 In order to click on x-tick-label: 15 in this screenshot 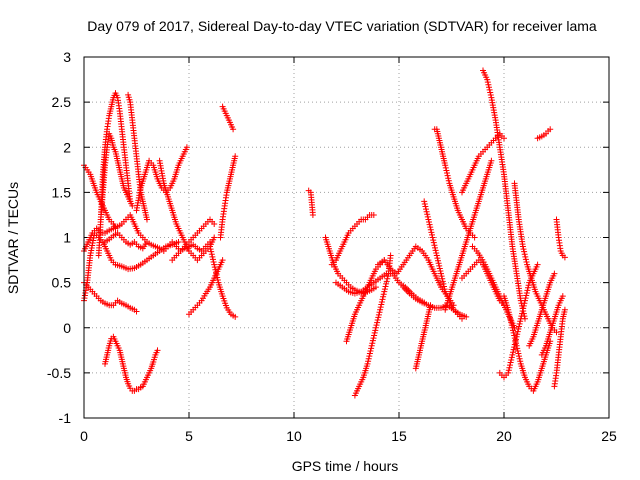, I will do `click(399, 436)`.